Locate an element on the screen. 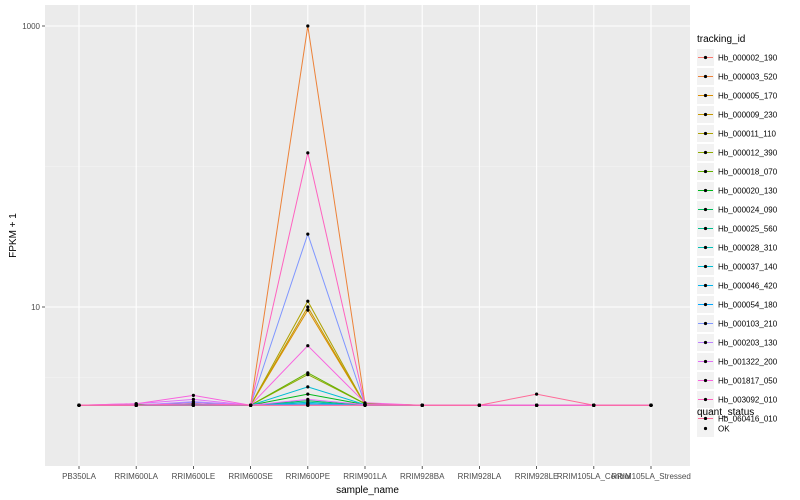 The height and width of the screenshot is (500, 800). legend-label: Hb_000046_420 is located at coordinates (748, 286).